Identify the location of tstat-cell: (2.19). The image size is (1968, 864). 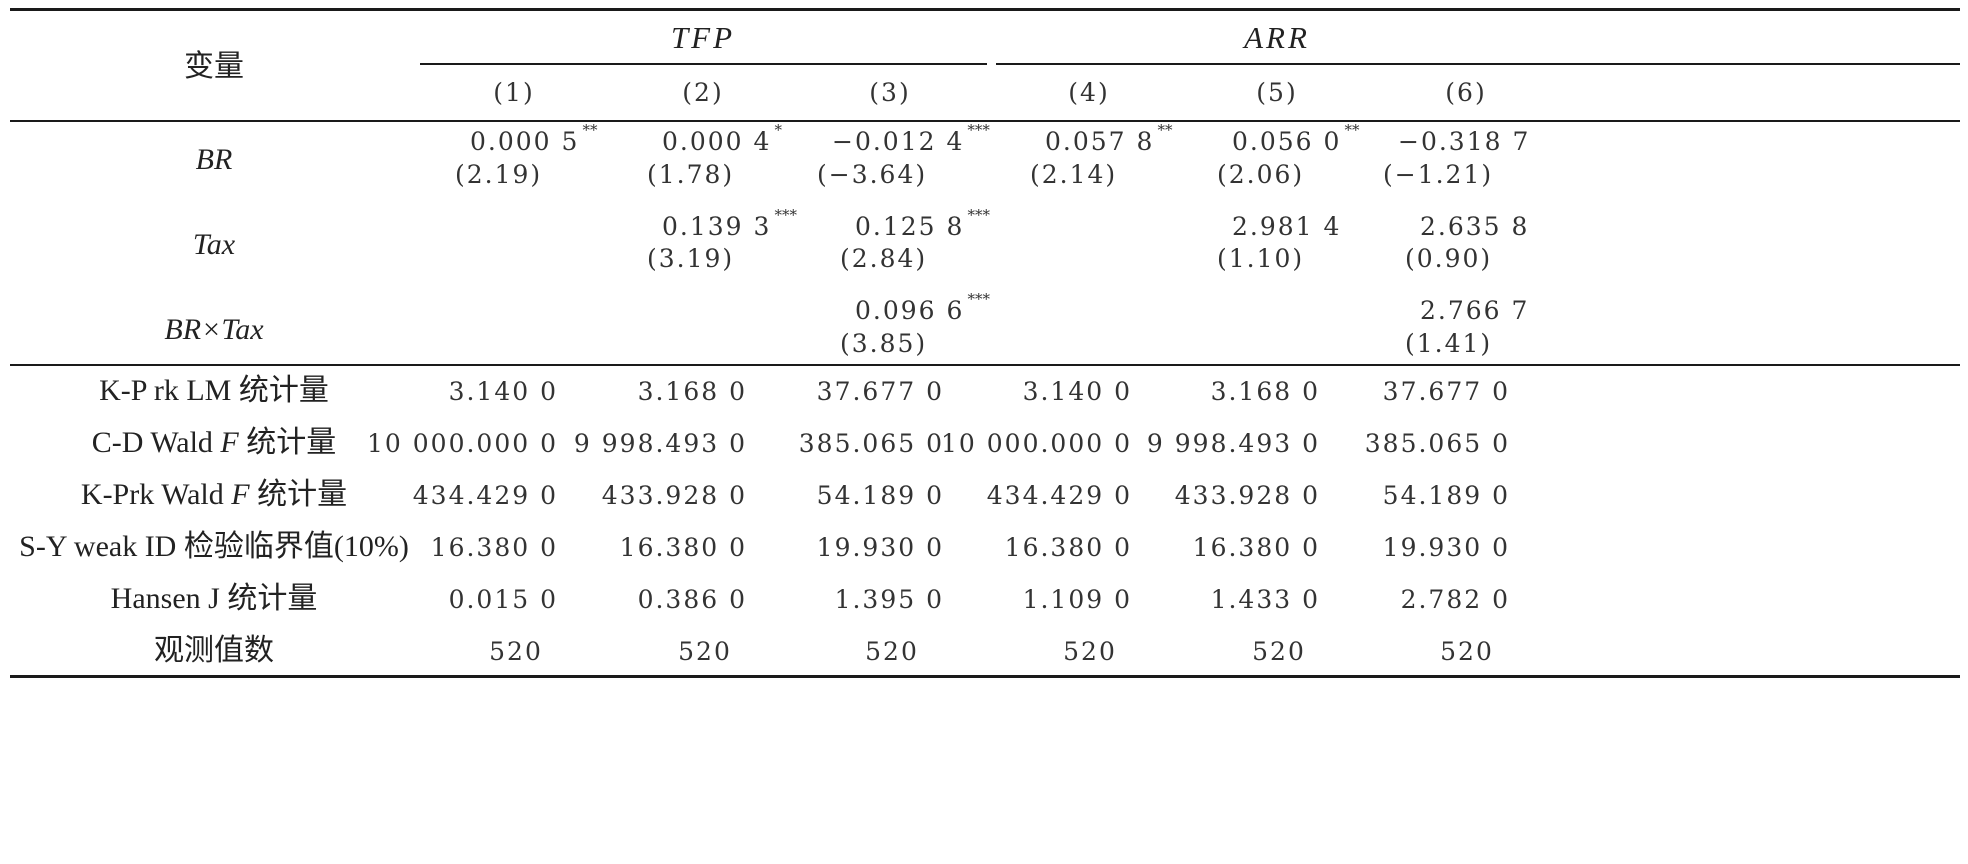
(499, 174).